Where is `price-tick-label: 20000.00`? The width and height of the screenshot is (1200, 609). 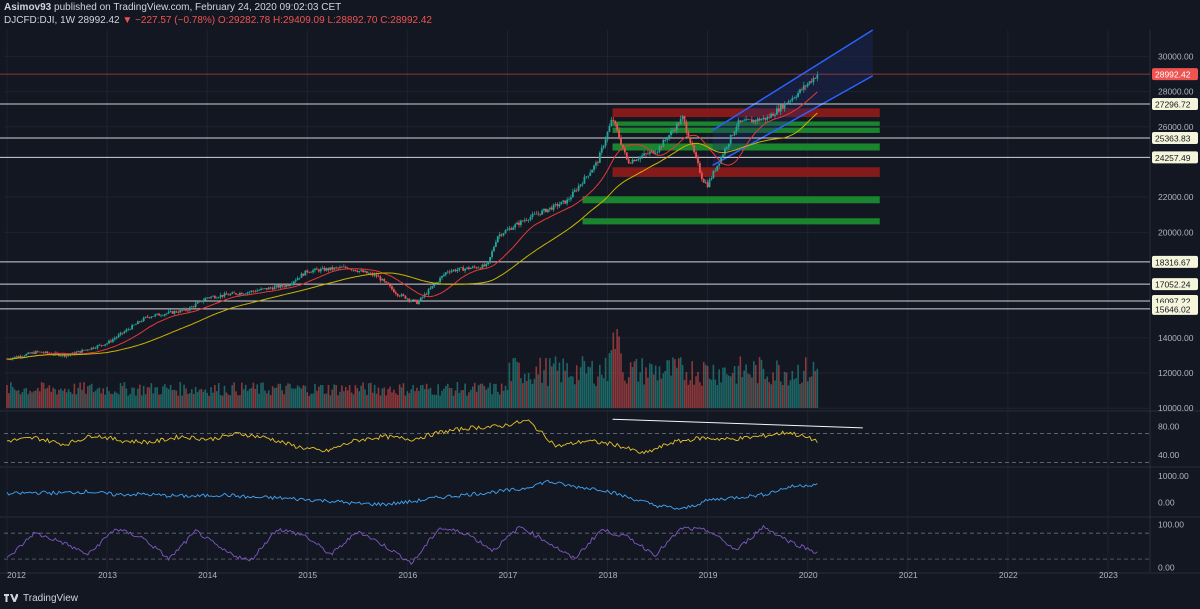
price-tick-label: 20000.00 is located at coordinates (1176, 232).